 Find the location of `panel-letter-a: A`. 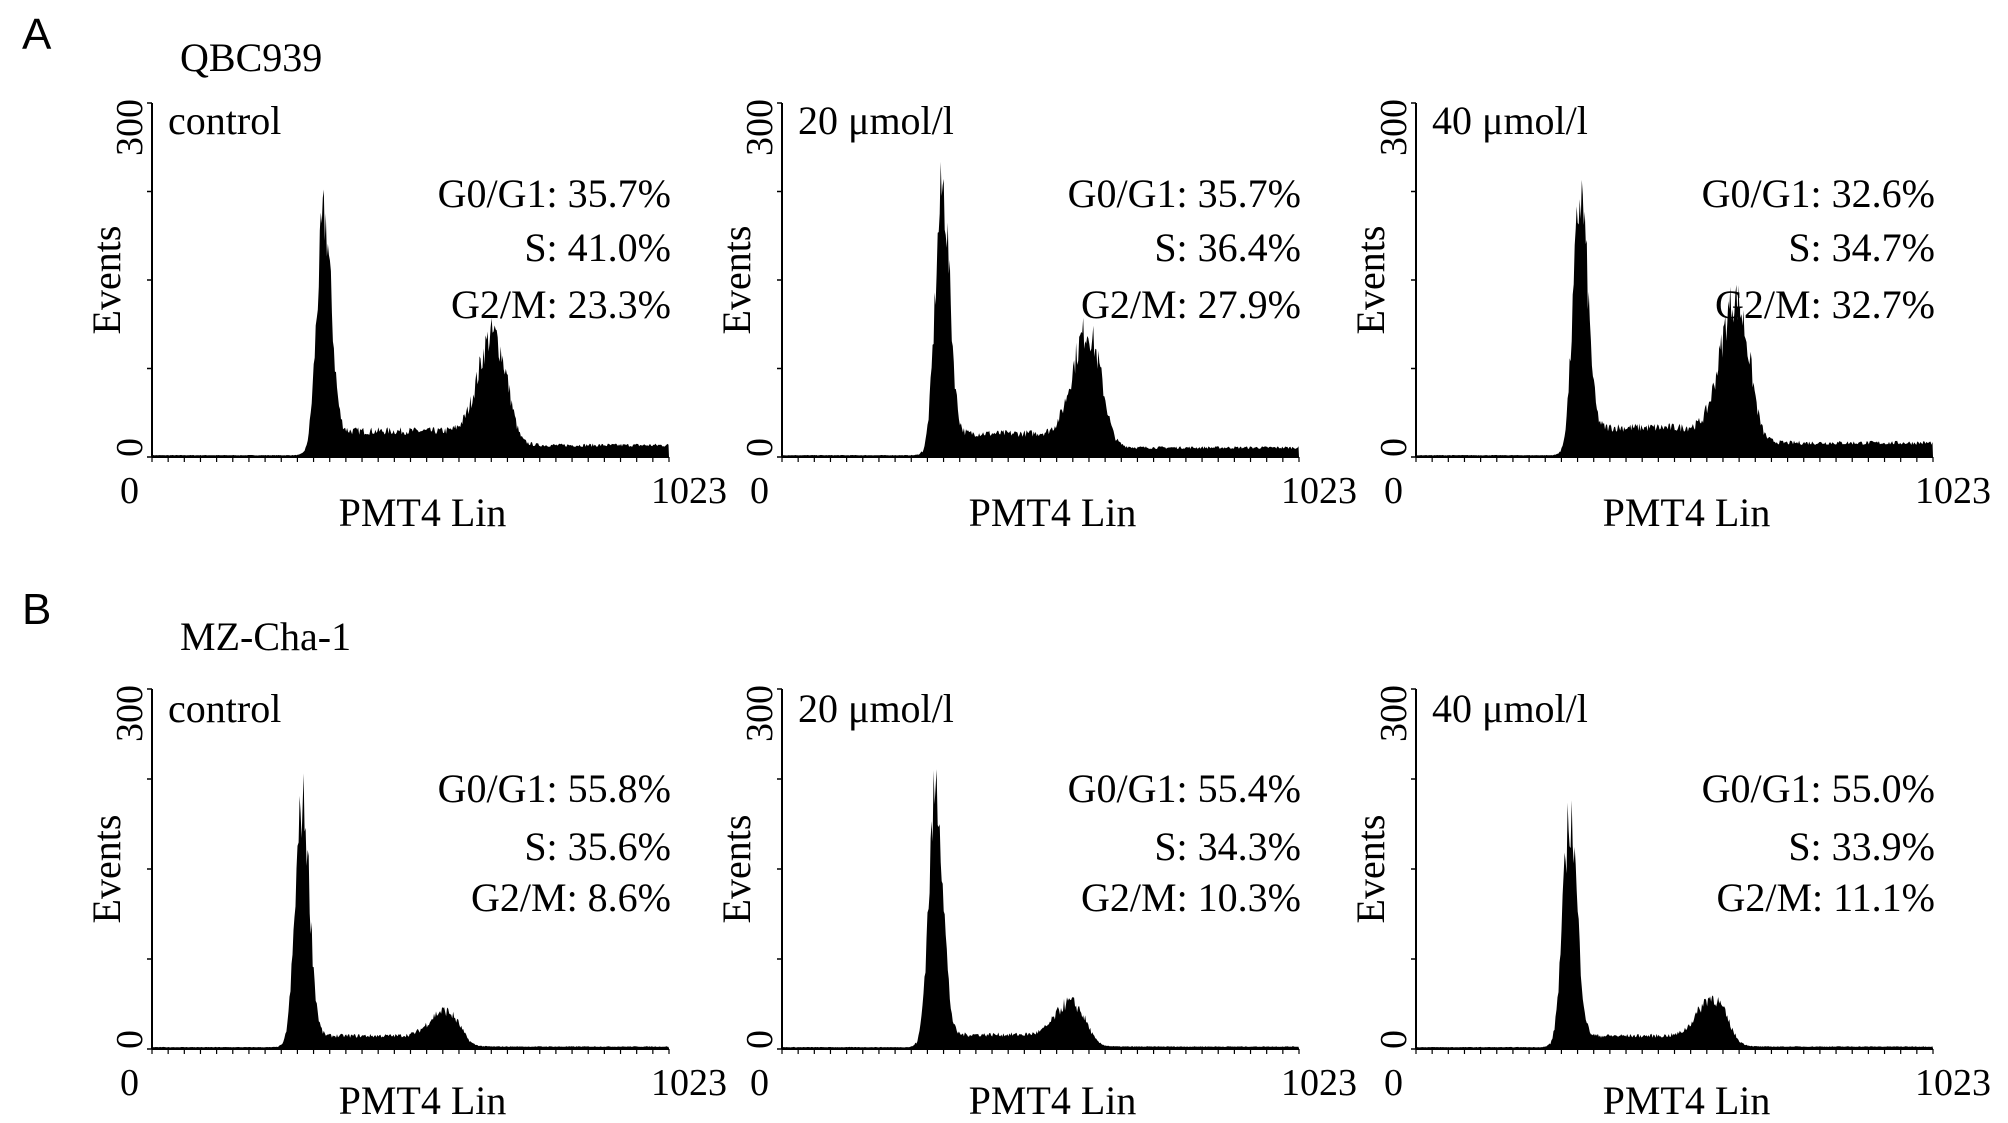

panel-letter-a: A is located at coordinates (37, 34).